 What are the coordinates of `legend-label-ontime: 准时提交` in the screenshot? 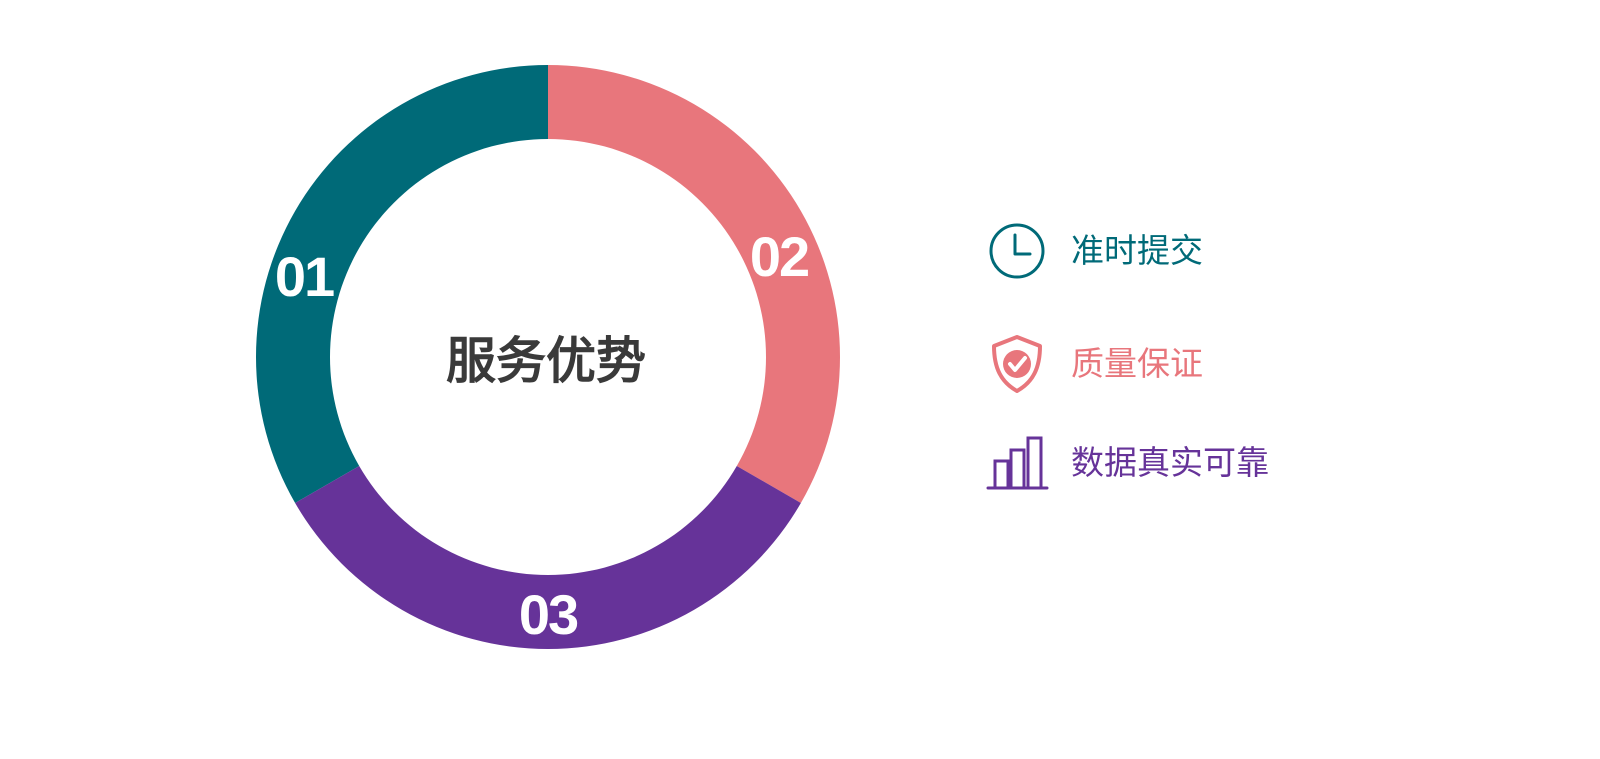 It's located at (1137, 250).